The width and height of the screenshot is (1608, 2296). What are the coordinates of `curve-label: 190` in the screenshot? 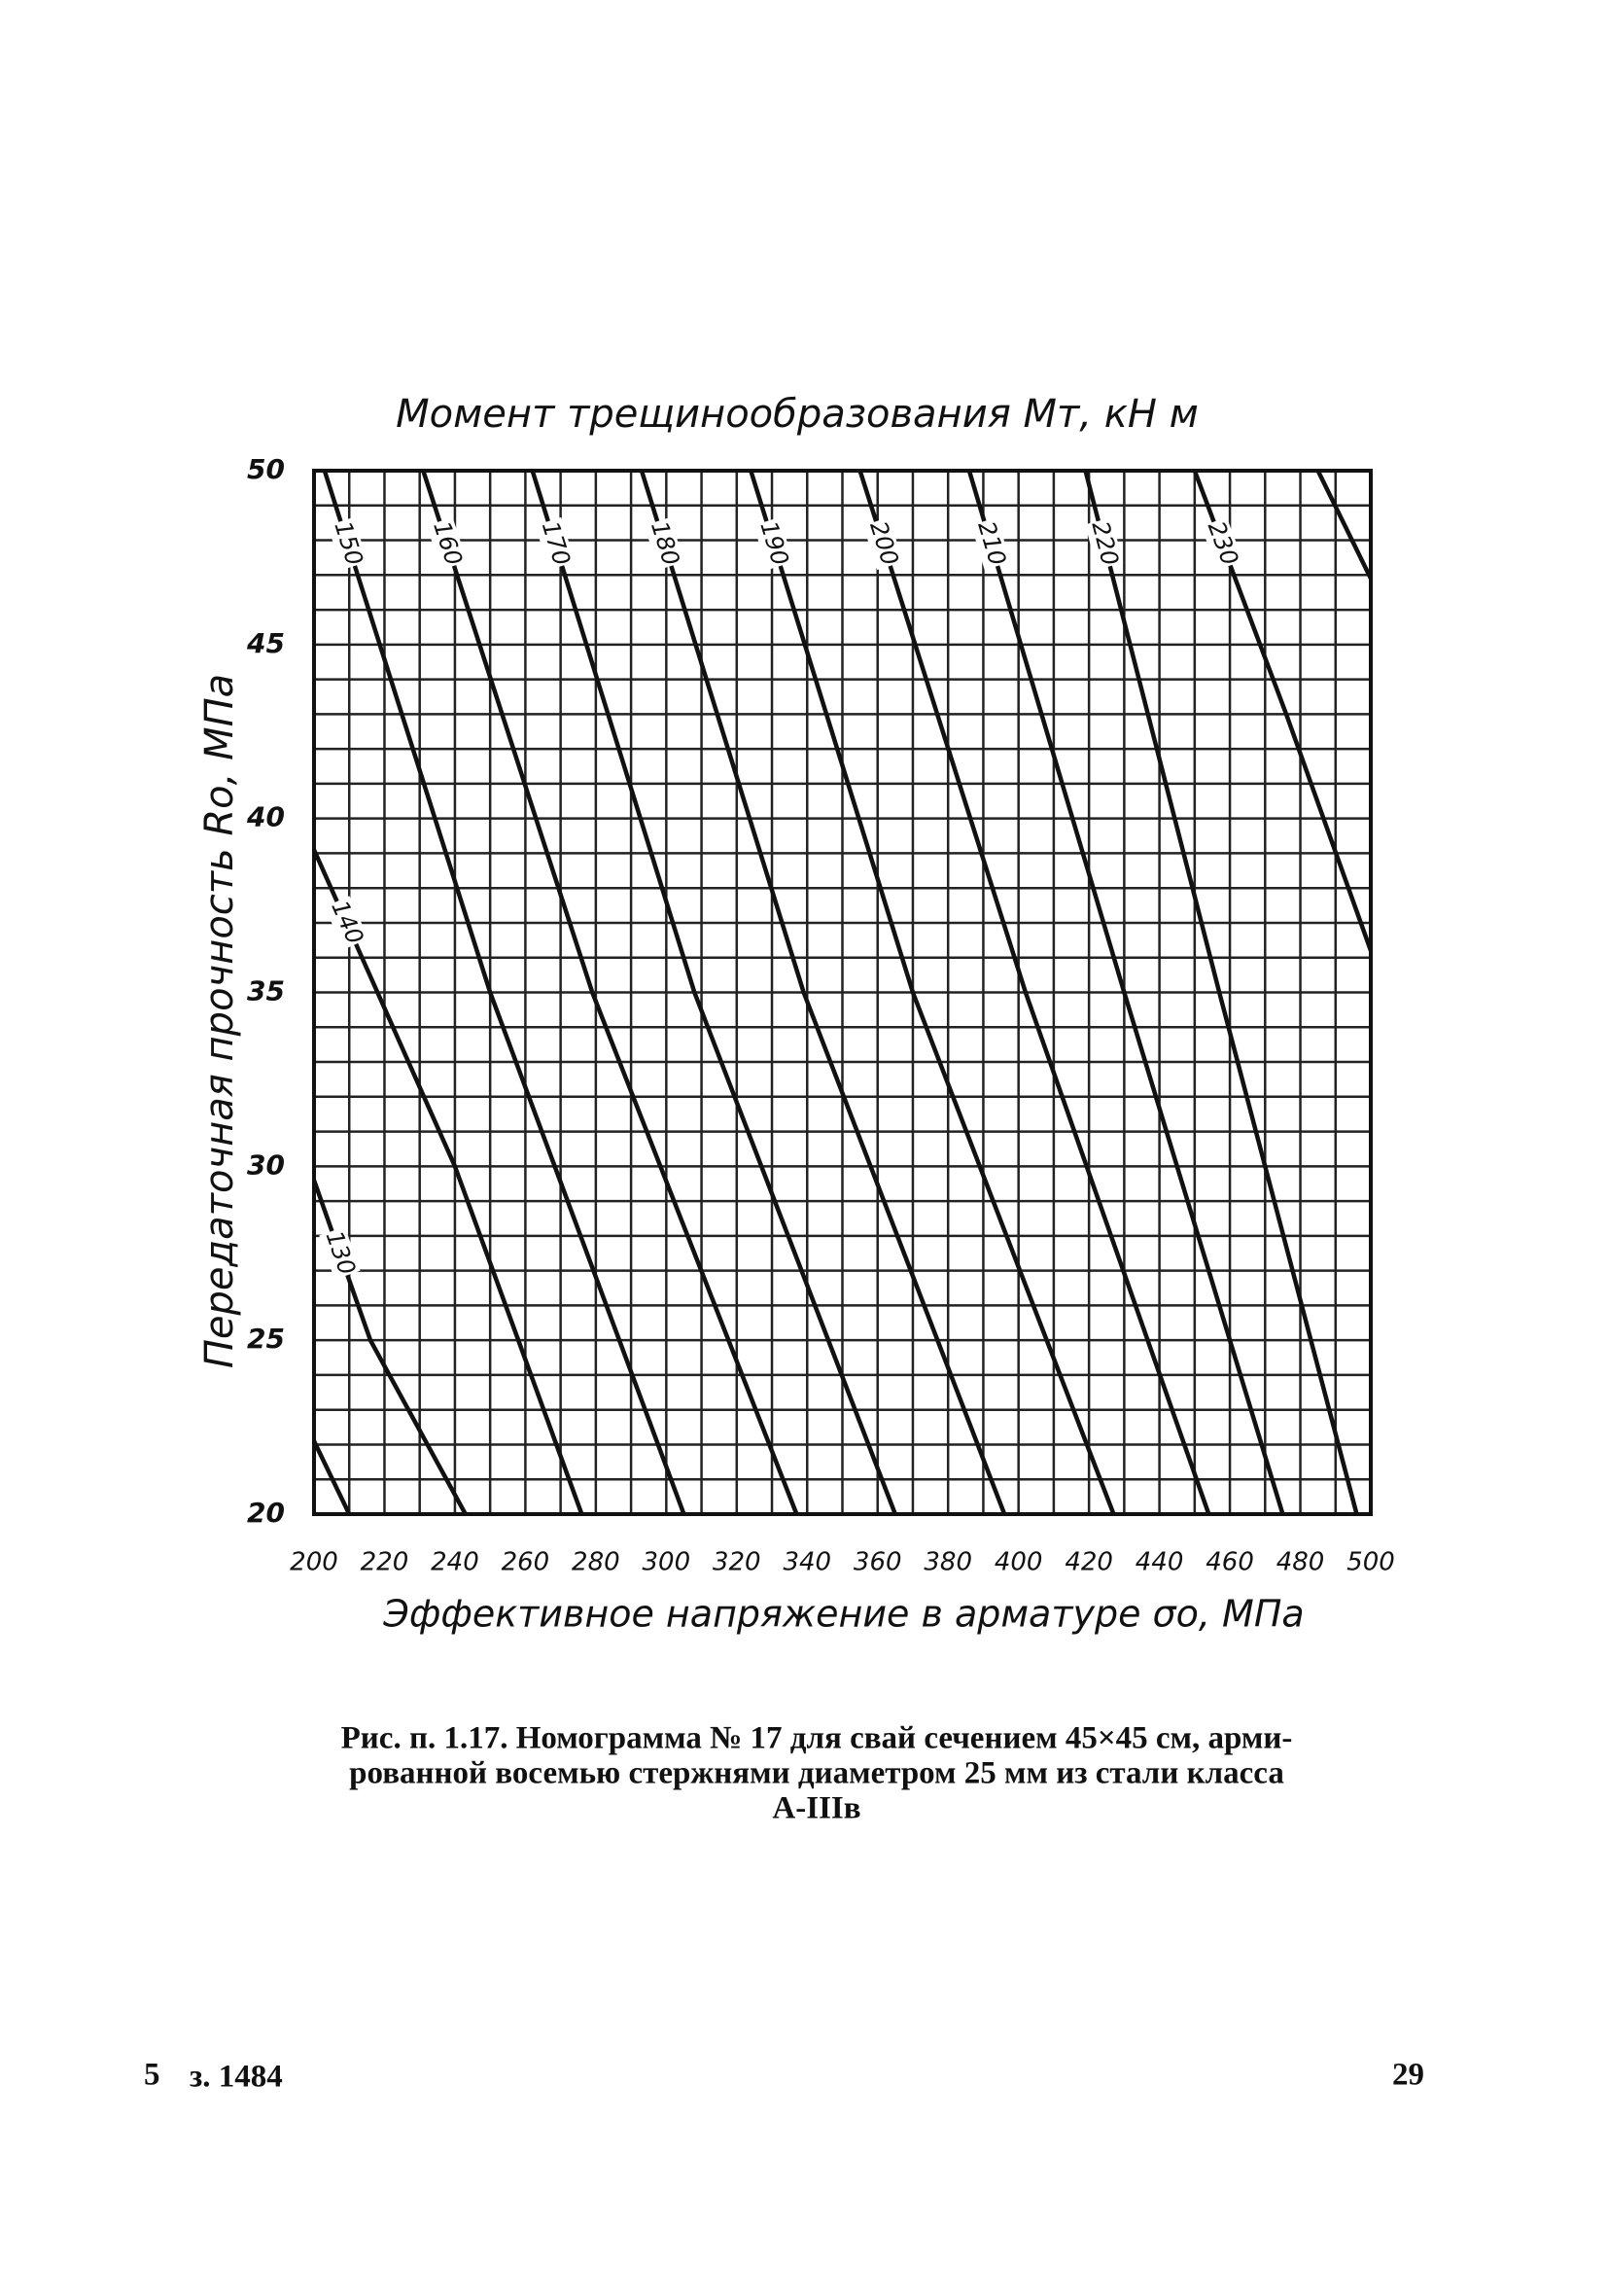 It's located at (773, 544).